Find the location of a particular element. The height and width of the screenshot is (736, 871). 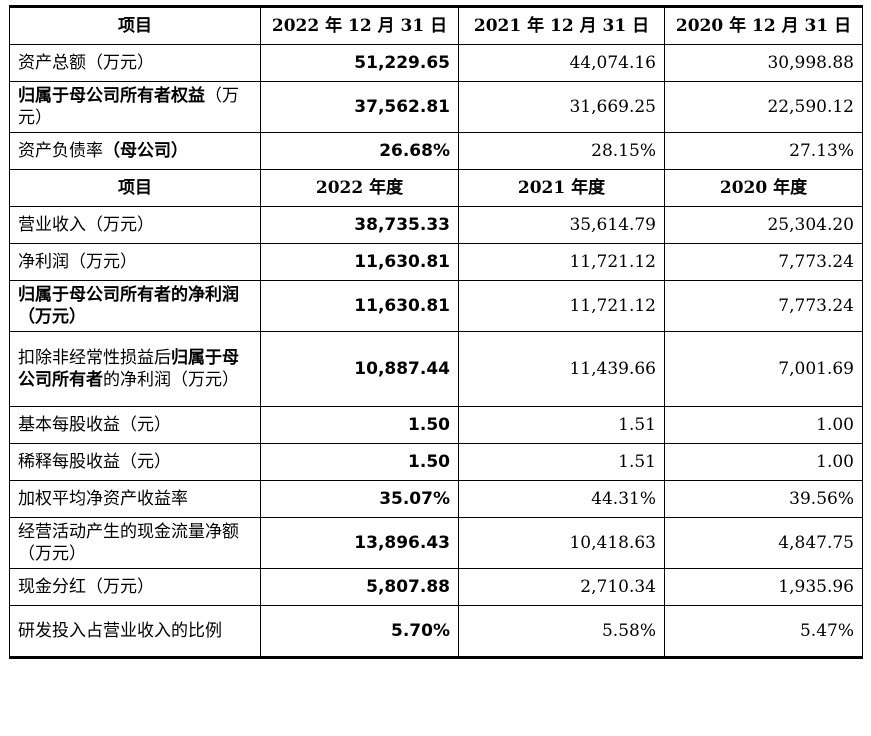

row-label: 净利润（万元） is located at coordinates (135, 262).